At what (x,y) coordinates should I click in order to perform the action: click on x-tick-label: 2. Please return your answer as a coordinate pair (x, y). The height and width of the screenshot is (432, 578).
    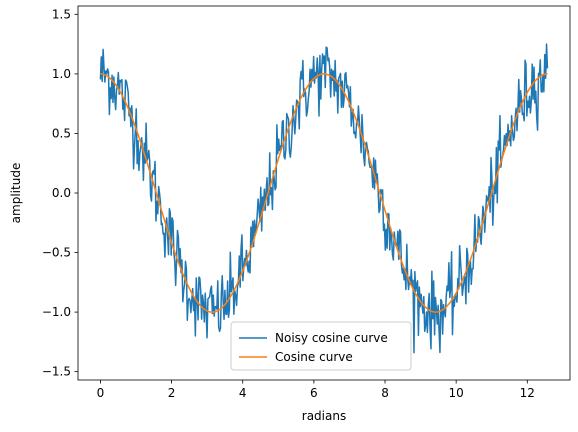
    Looking at the image, I should click on (172, 393).